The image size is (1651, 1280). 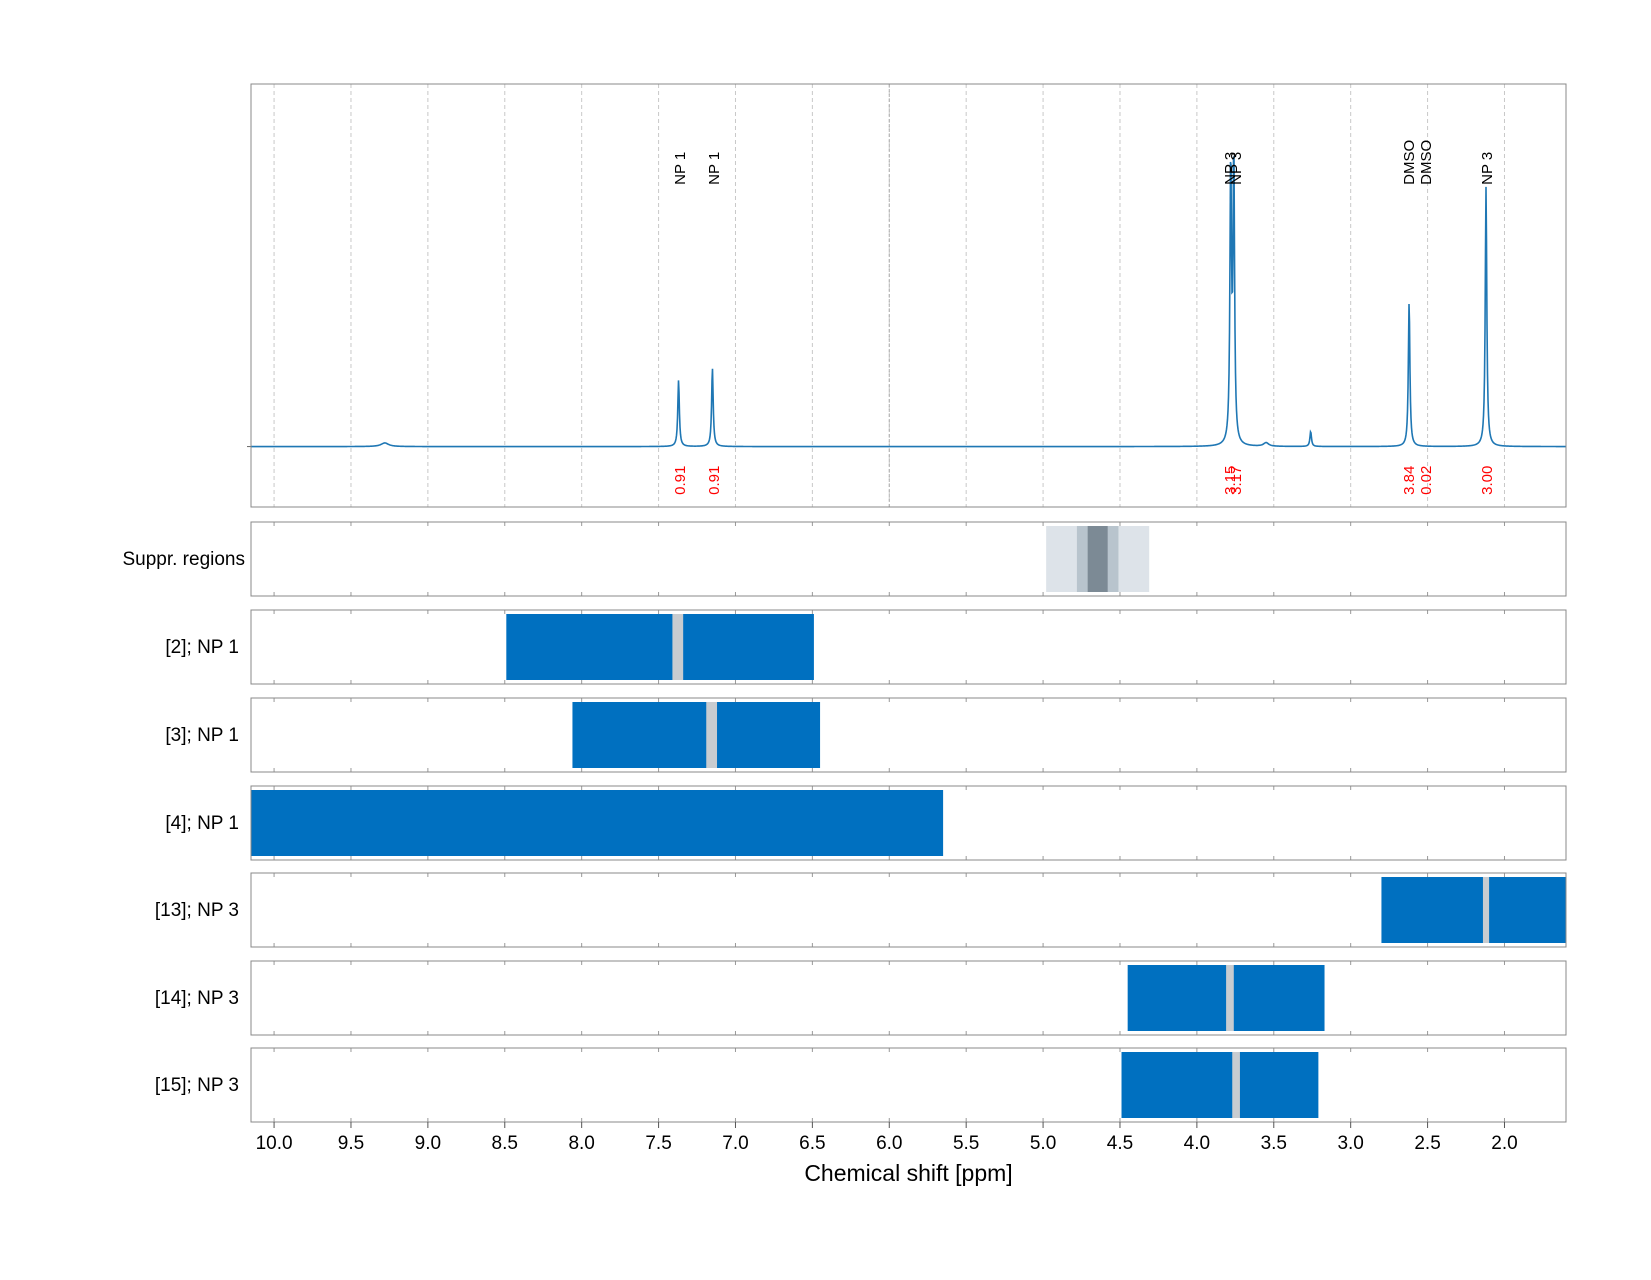 What do you see at coordinates (202, 647) in the screenshot?
I see `track-label: [2]; NP 1` at bounding box center [202, 647].